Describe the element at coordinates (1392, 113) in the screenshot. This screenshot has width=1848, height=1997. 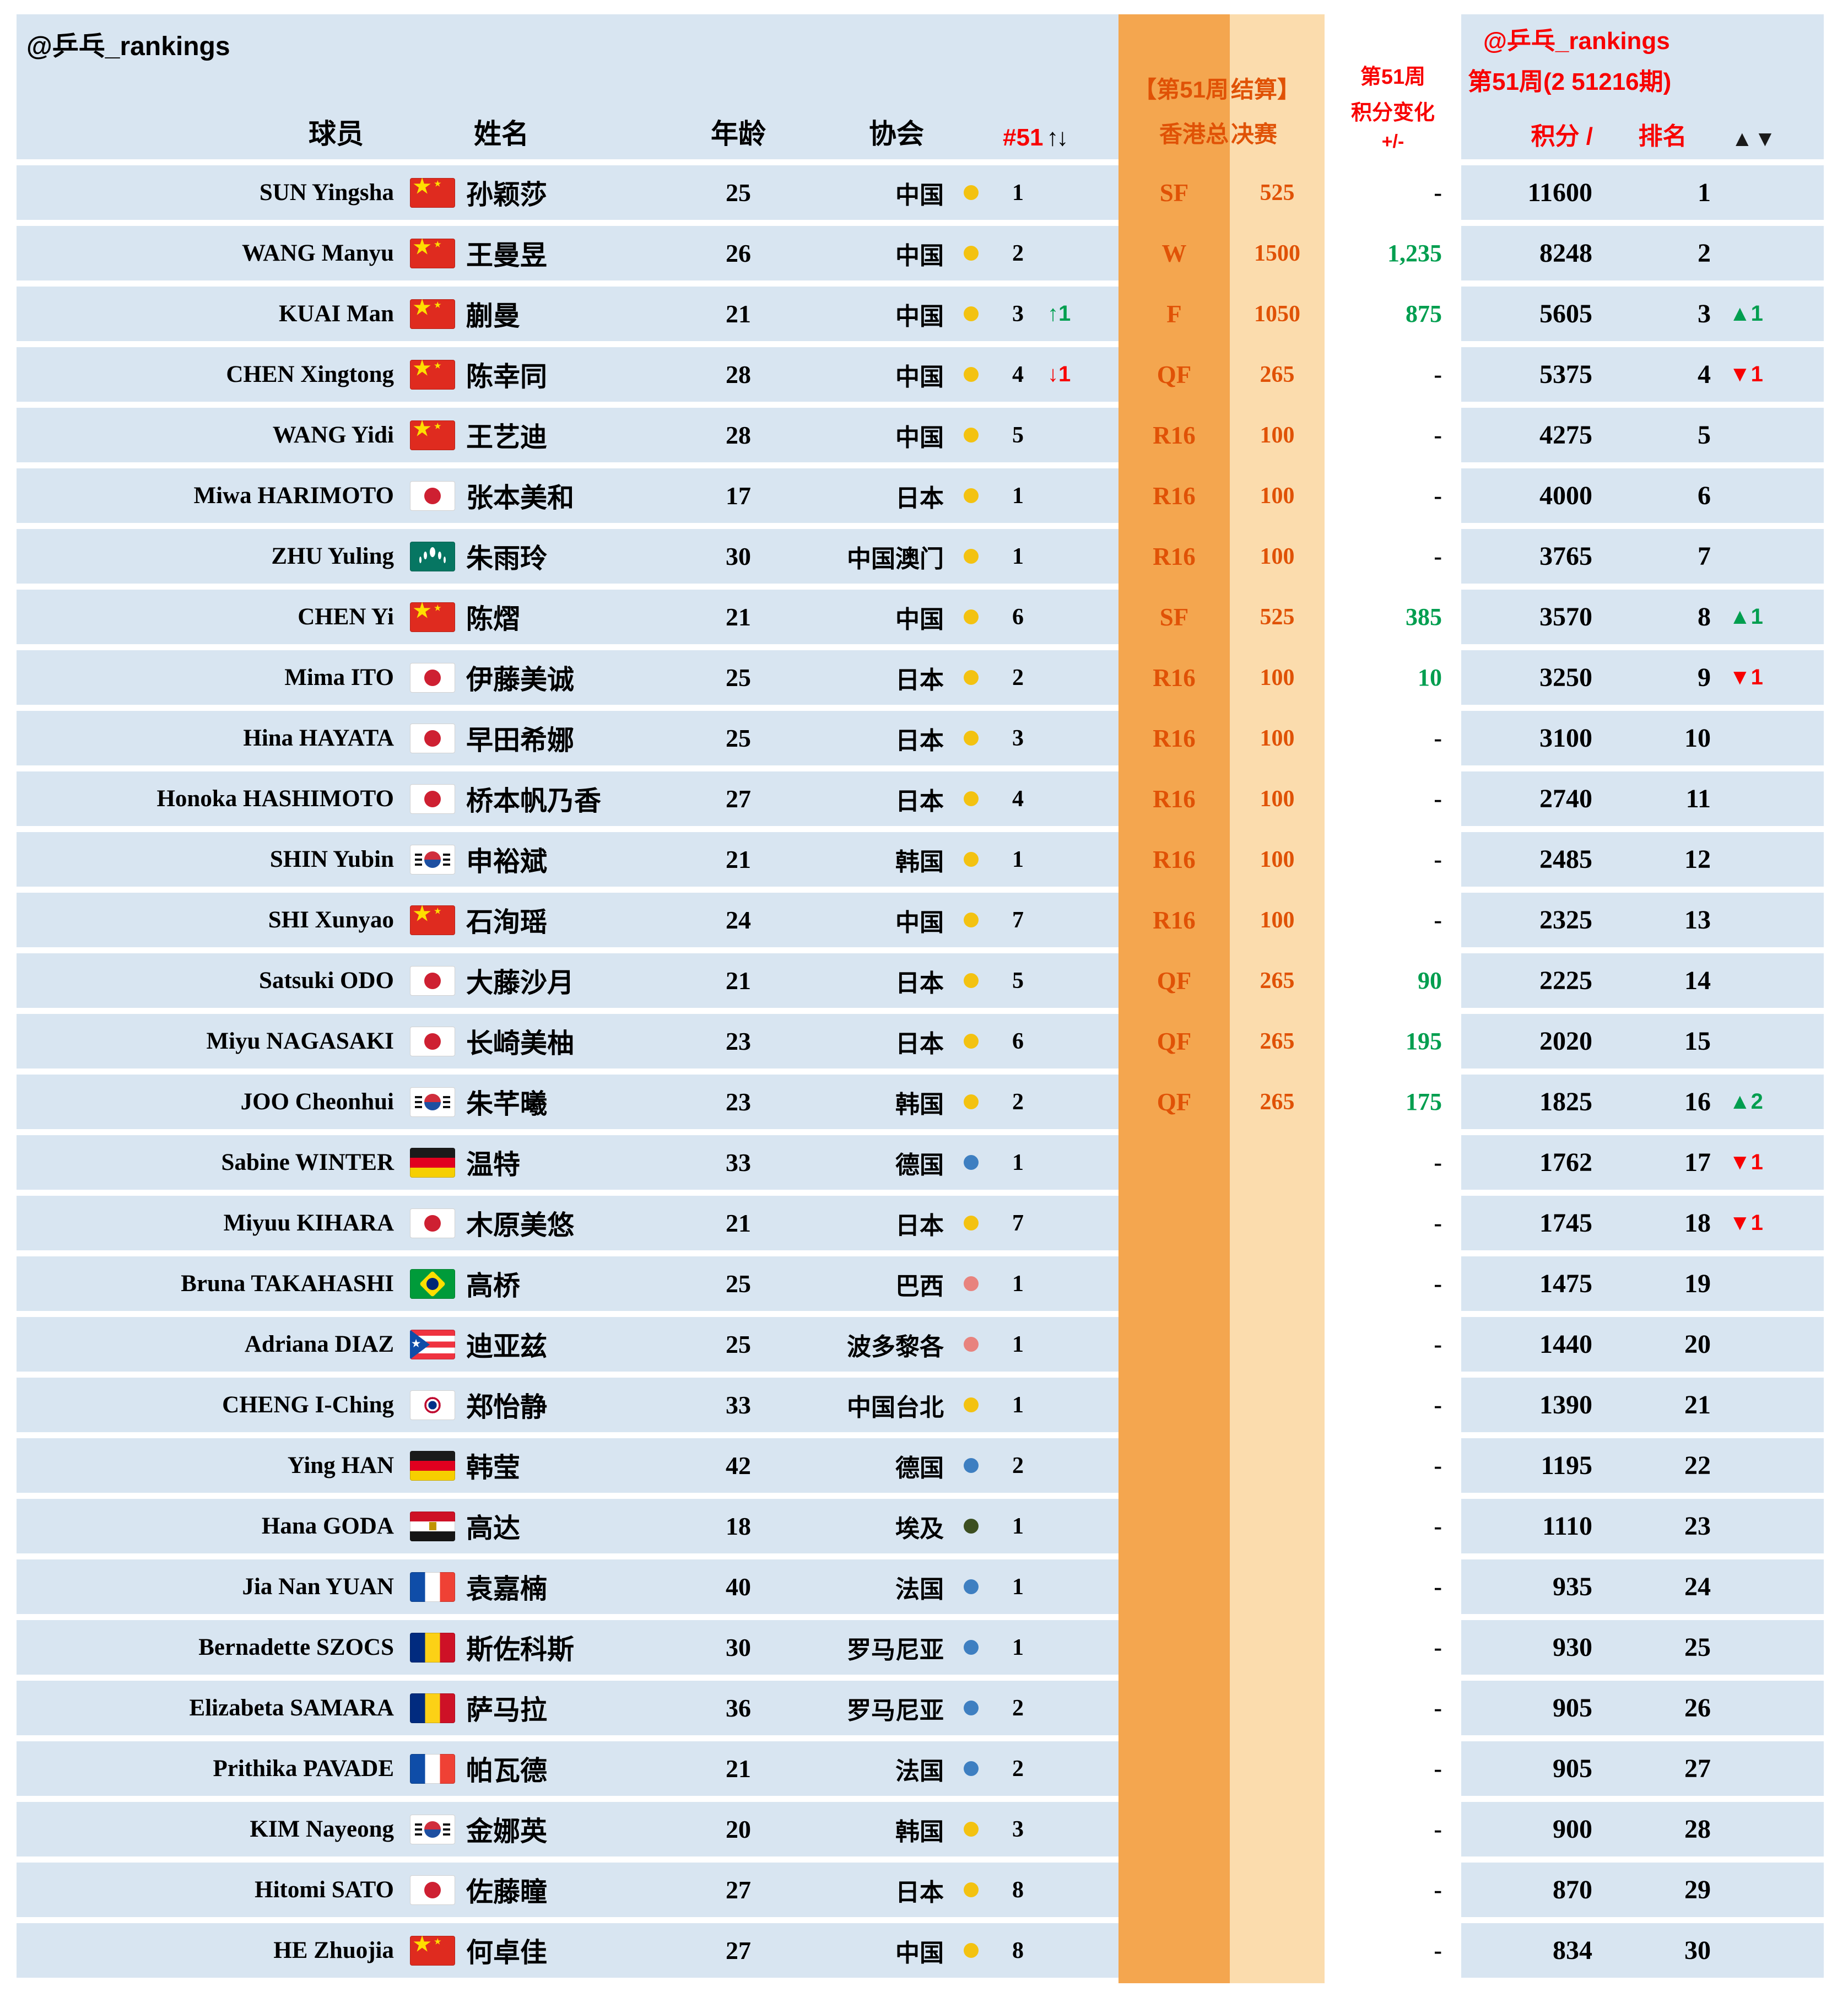
I see `points-change-header-line2: 积分变化` at that location.